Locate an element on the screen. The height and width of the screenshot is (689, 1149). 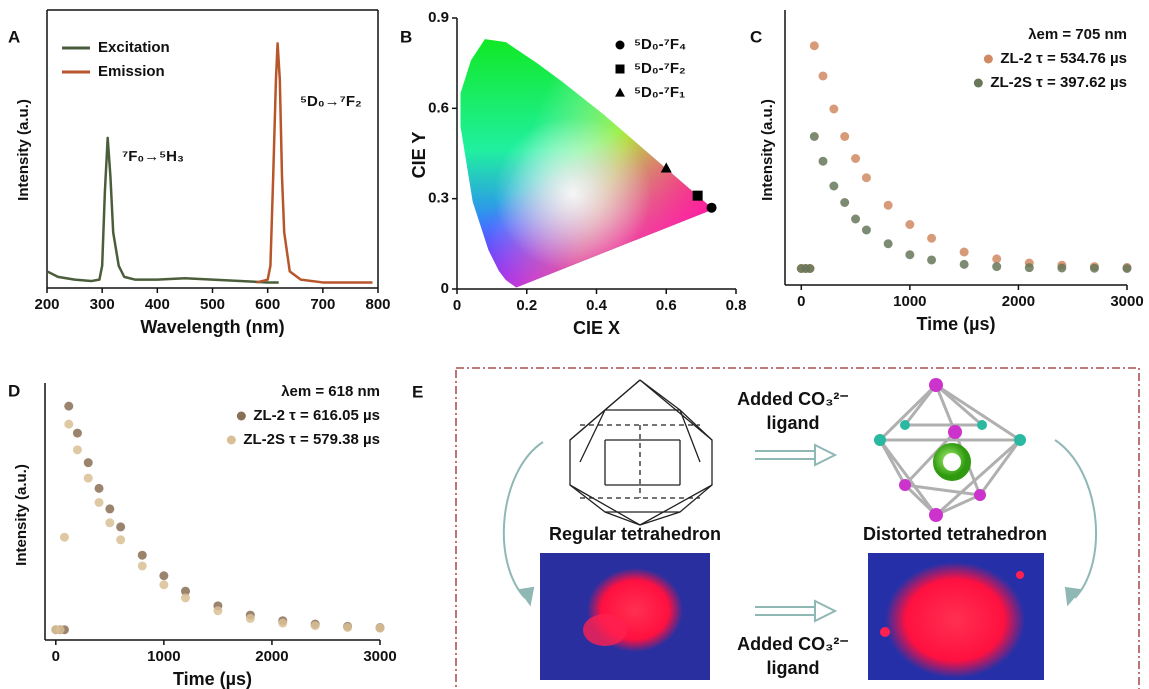
panel-letter: E is located at coordinates (417, 391).